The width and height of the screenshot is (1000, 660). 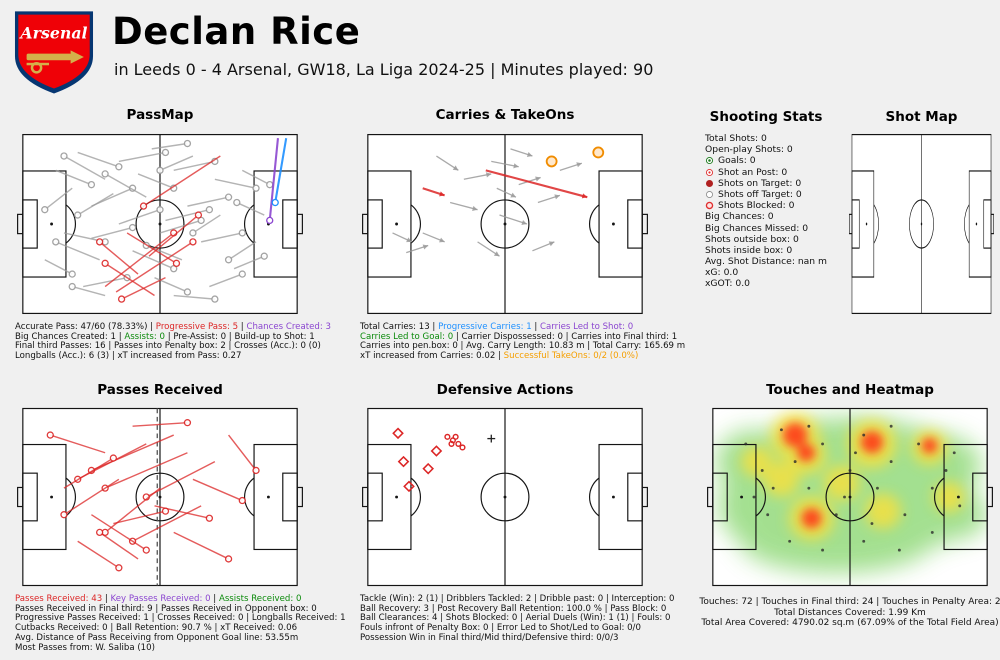 I want to click on shooting-stat-row: Total Shots: 0, so click(x=780, y=138).